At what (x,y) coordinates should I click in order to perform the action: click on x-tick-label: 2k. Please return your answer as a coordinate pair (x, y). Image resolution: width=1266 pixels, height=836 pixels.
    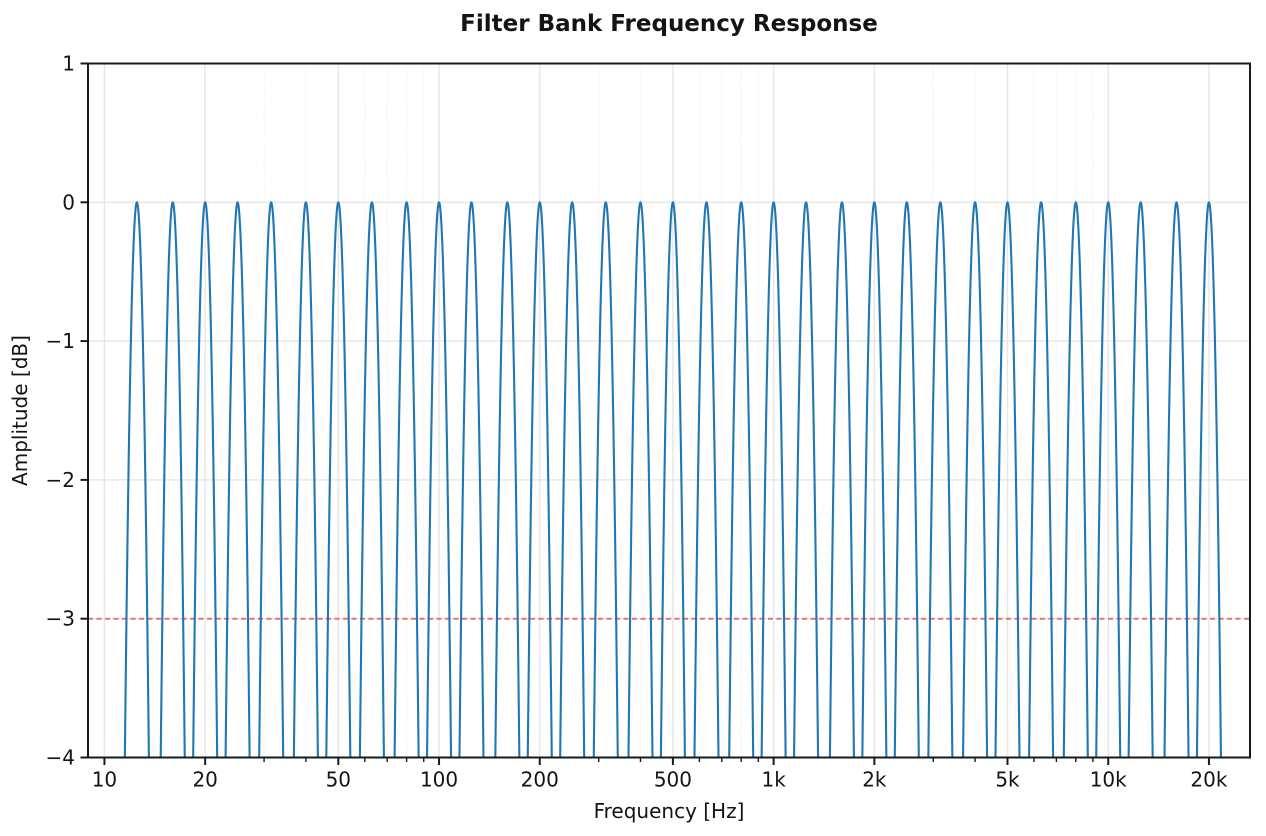
    Looking at the image, I should click on (874, 780).